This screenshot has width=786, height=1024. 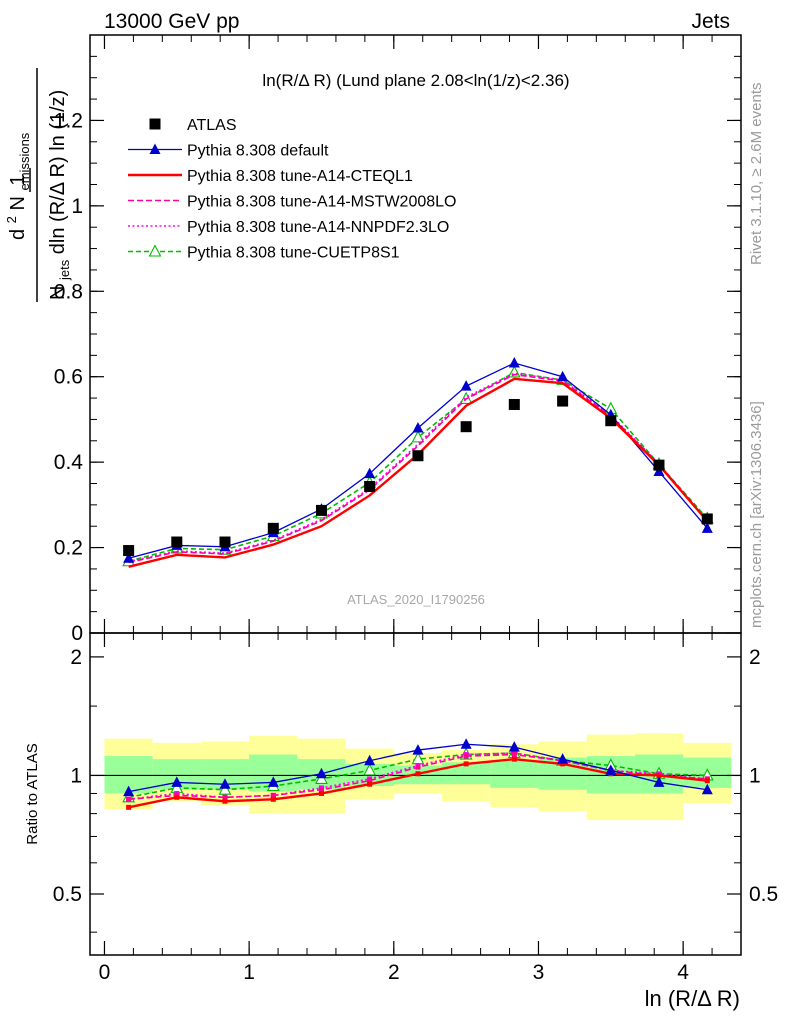 What do you see at coordinates (756, 174) in the screenshot?
I see `rivet-label: Rivet 3.1.10, ≥ 2.6M events` at bounding box center [756, 174].